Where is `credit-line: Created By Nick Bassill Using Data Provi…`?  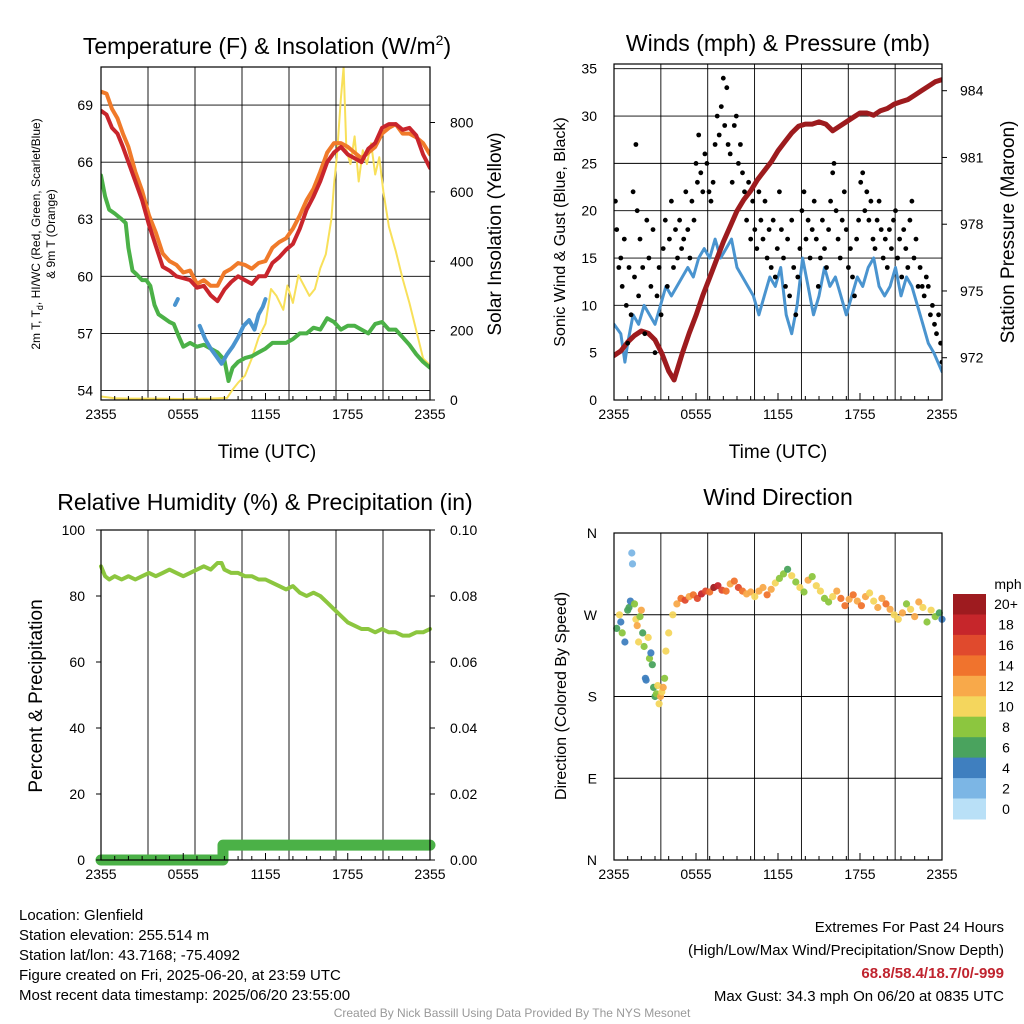 credit-line: Created By Nick Bassill Using Data Provi… is located at coordinates (512, 1013).